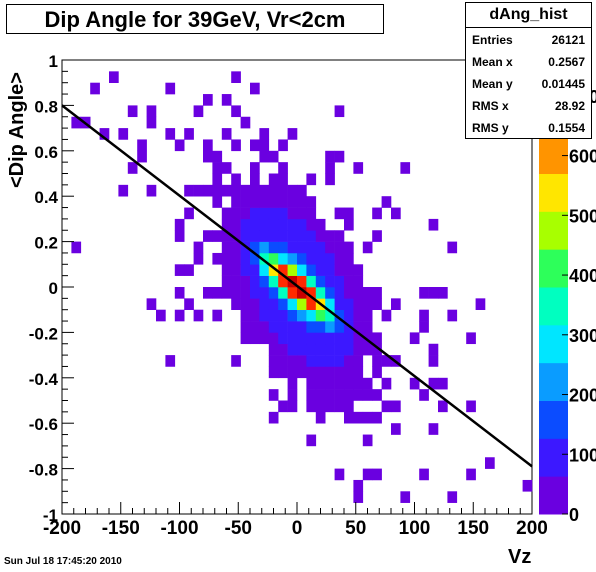  What do you see at coordinates (121, 528) in the screenshot?
I see `x-tick-label: -150` at bounding box center [121, 528].